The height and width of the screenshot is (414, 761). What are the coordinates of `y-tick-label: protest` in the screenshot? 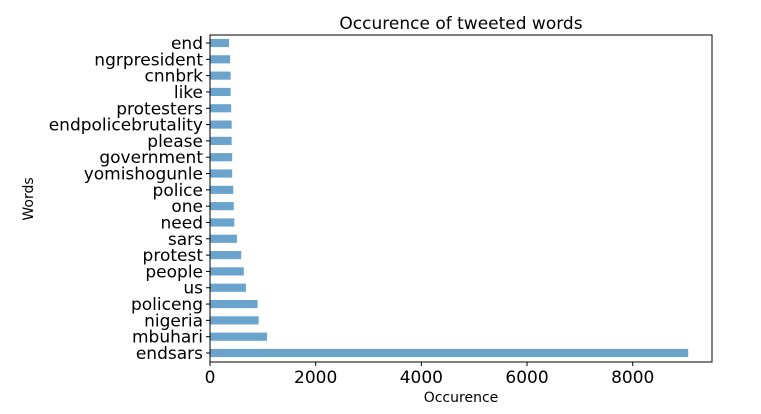 It's located at (173, 256).